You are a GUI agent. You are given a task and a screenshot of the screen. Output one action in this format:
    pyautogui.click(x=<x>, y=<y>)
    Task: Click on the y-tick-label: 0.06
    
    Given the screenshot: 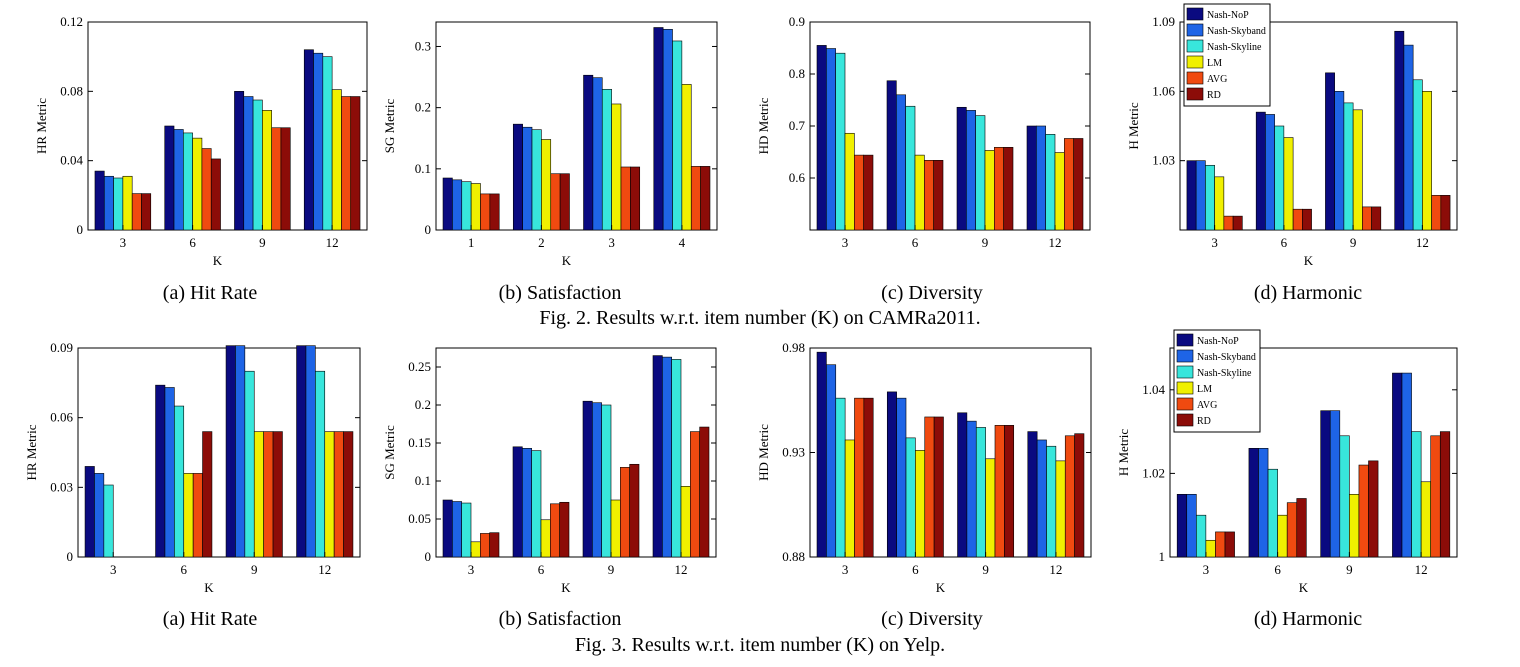 What is the action you would take?
    pyautogui.click(x=61, y=417)
    